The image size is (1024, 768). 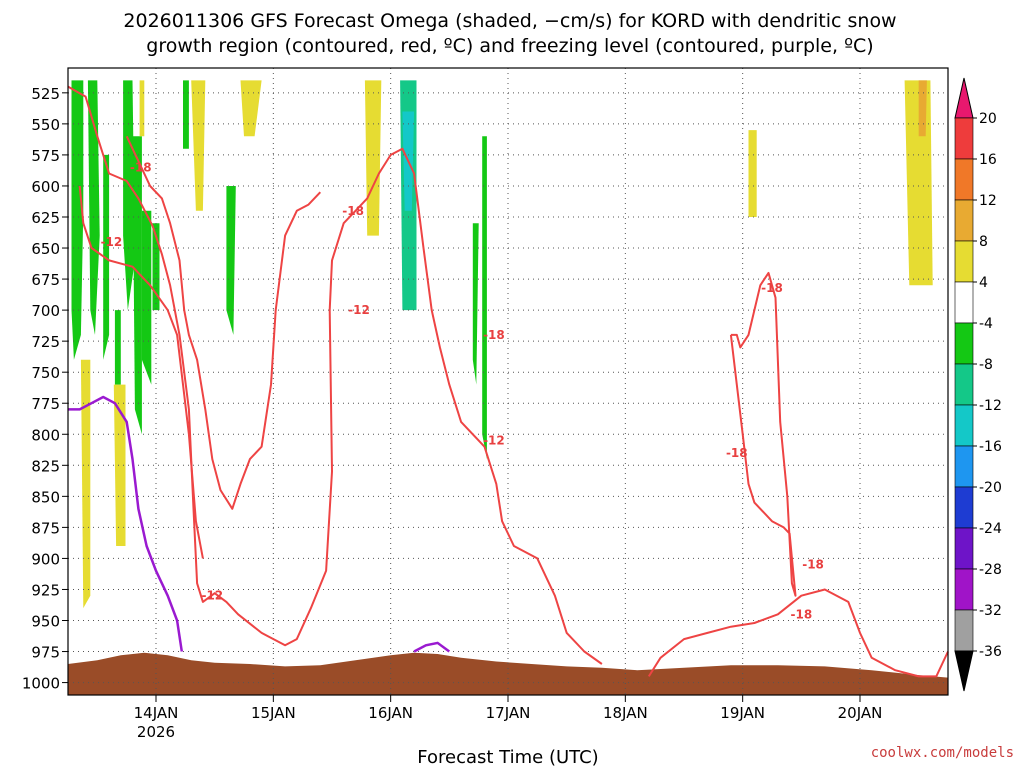 I want to click on contour-label-3: -12, so click(x=359, y=310).